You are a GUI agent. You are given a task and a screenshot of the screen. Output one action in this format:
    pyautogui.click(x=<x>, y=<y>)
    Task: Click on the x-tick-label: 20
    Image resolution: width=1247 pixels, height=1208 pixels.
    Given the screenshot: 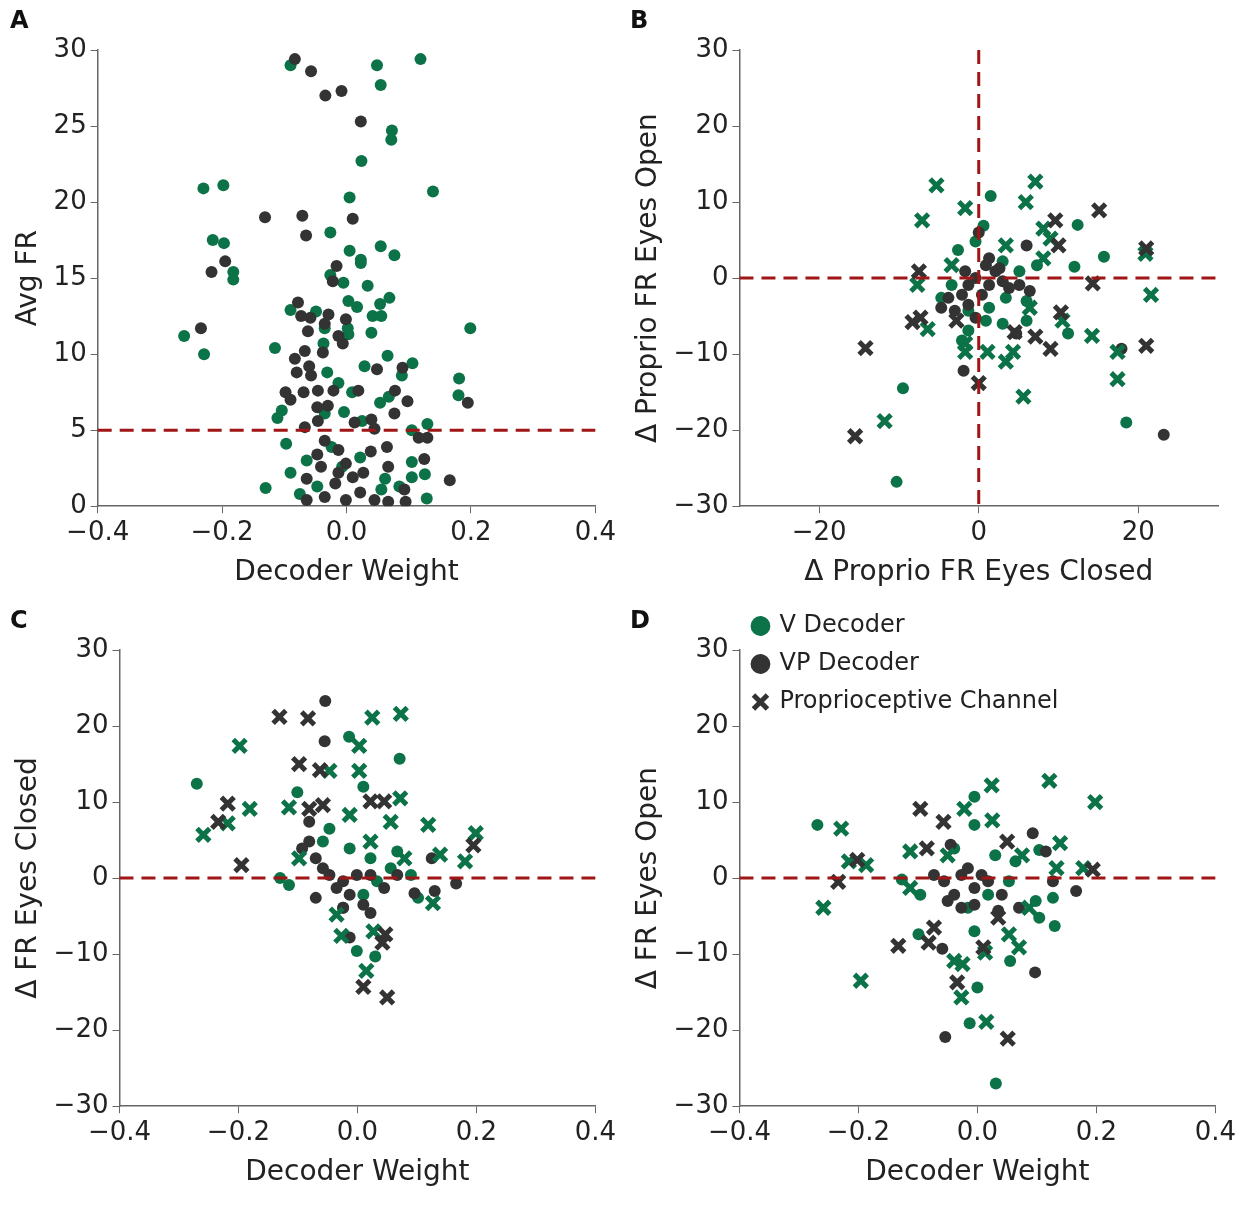 What is the action you would take?
    pyautogui.click(x=1138, y=530)
    